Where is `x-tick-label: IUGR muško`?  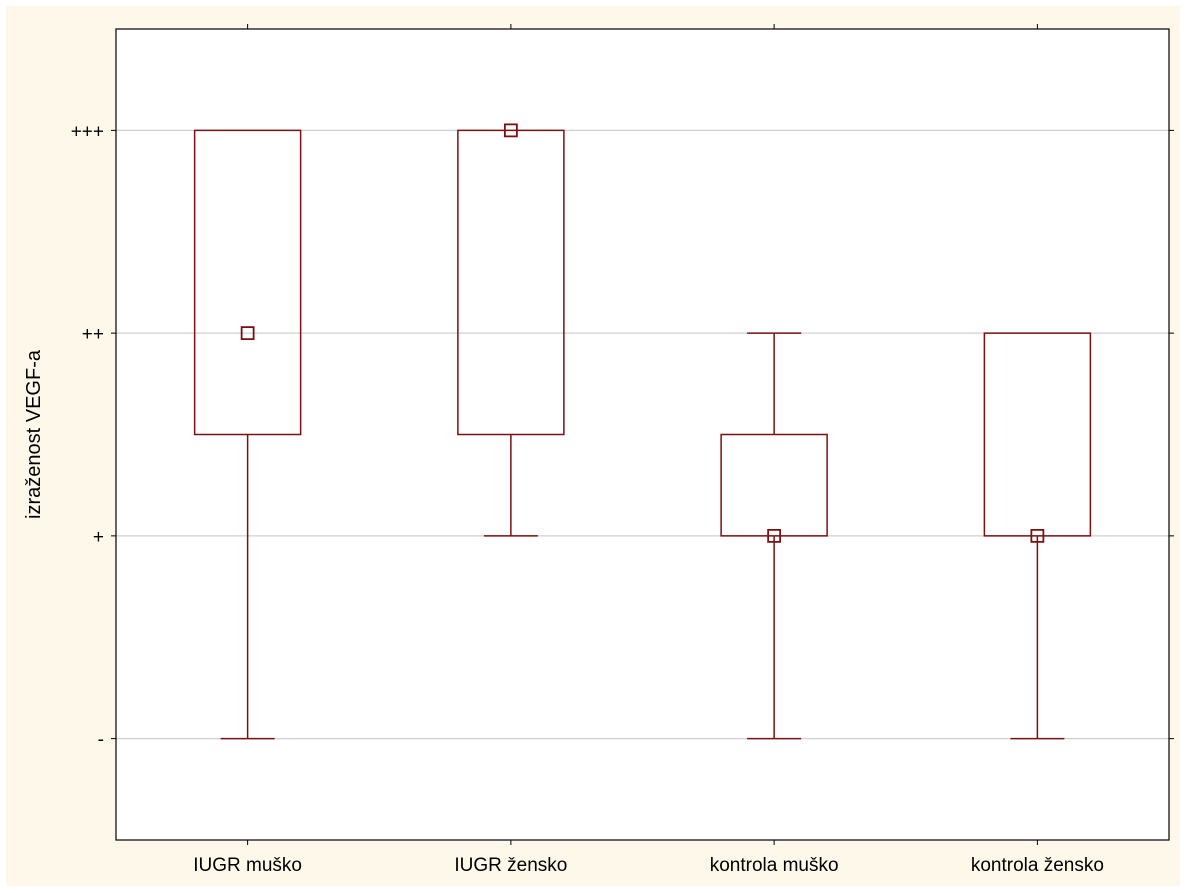
x-tick-label: IUGR muško is located at coordinates (247, 865).